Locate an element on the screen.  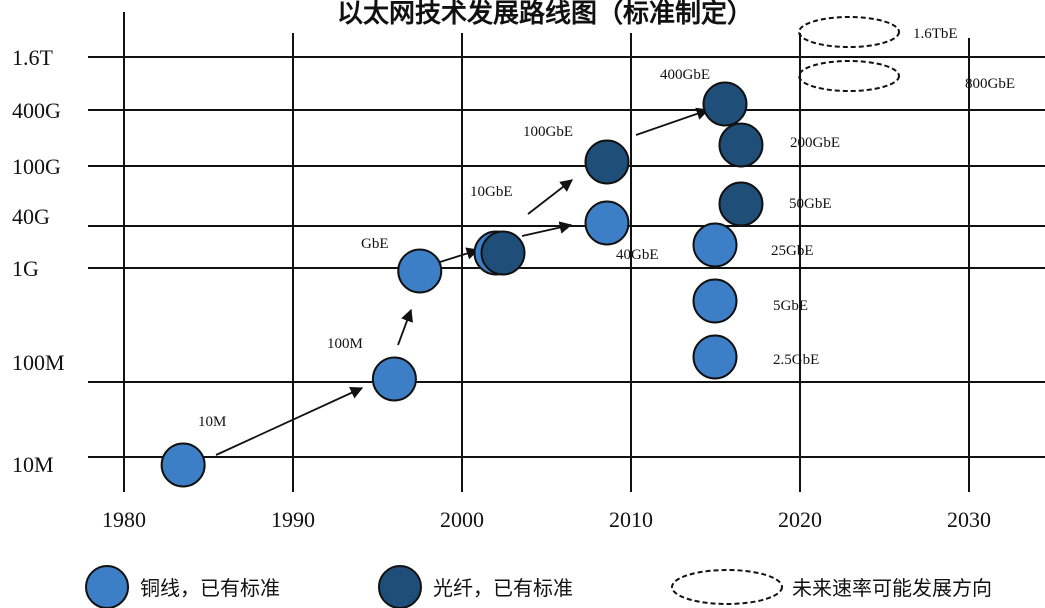
y-tick-label: 400G is located at coordinates (36, 110).